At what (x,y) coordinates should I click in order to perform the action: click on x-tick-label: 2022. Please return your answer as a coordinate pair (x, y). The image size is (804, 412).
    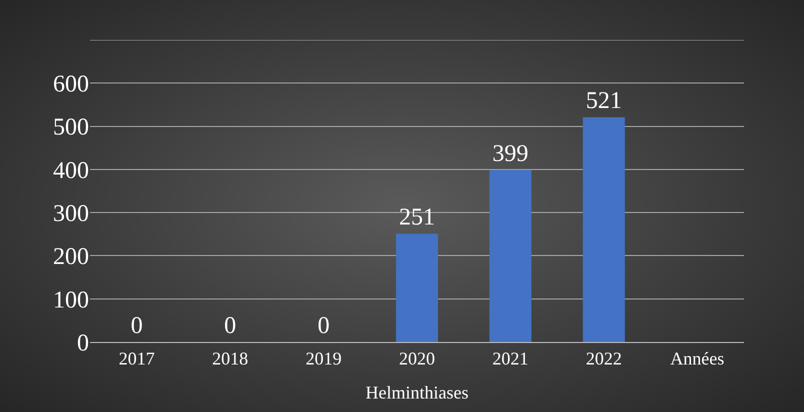
    Looking at the image, I should click on (604, 358).